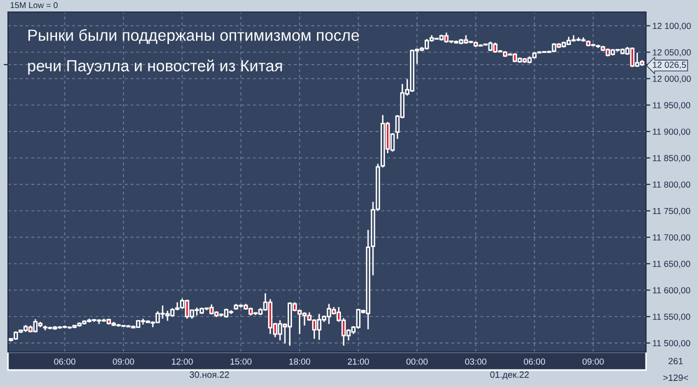 The image size is (698, 387). What do you see at coordinates (671, 344) in the screenshot?
I see `y-tick-label: 11 500,00` at bounding box center [671, 344].